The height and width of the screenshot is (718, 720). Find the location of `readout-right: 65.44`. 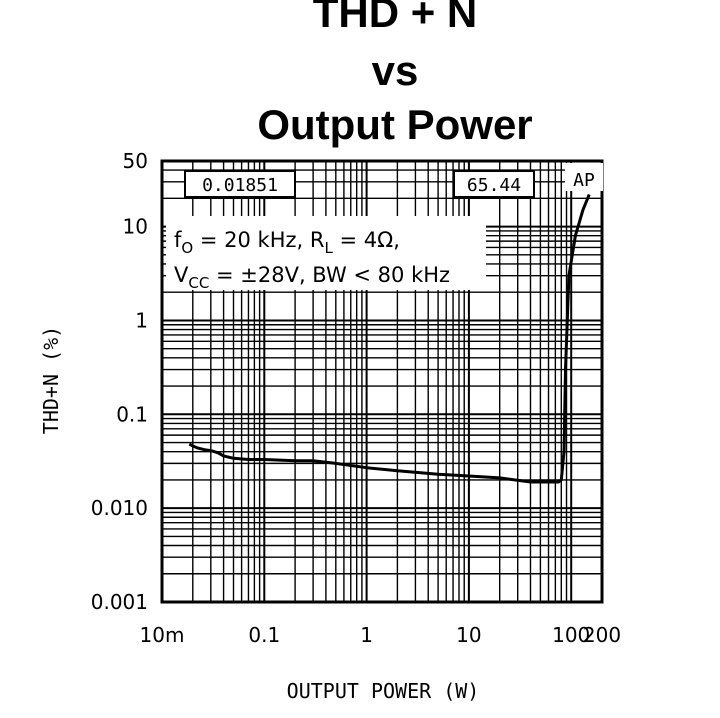

readout-right: 65.44 is located at coordinates (494, 185).